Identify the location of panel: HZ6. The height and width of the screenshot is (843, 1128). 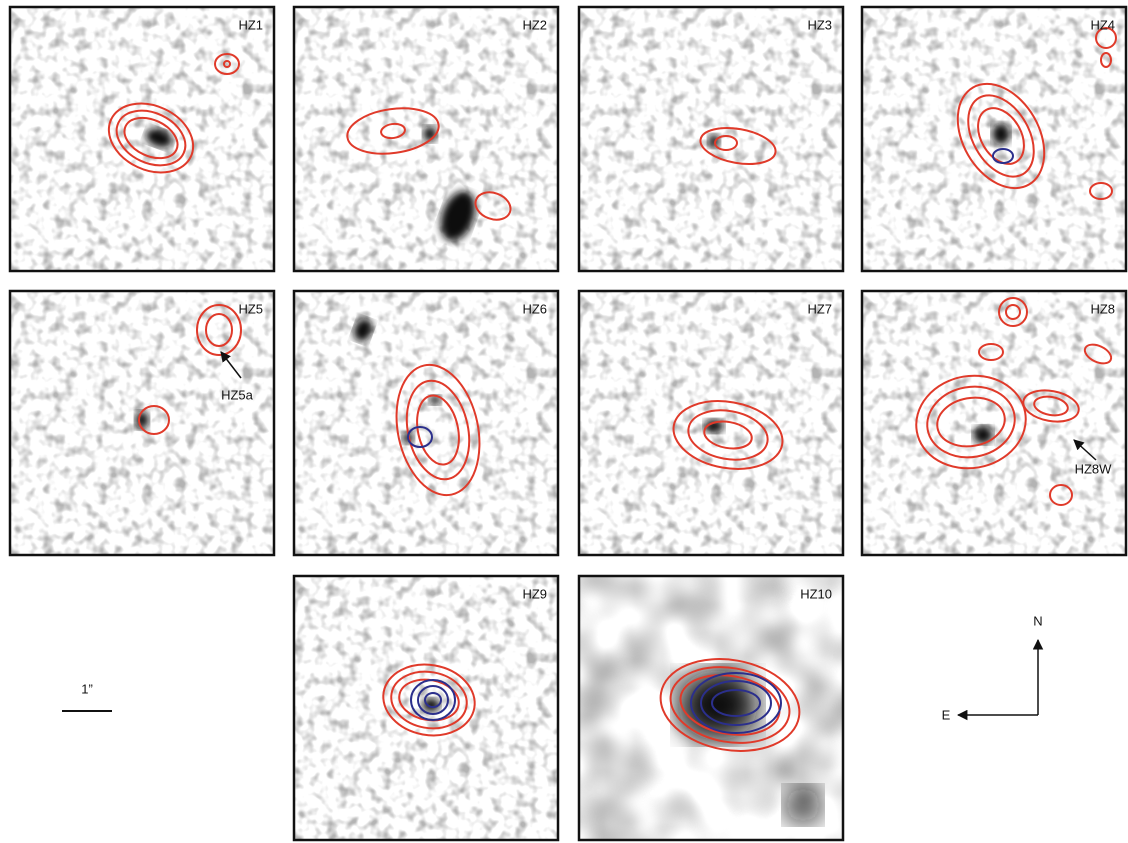
(426, 423).